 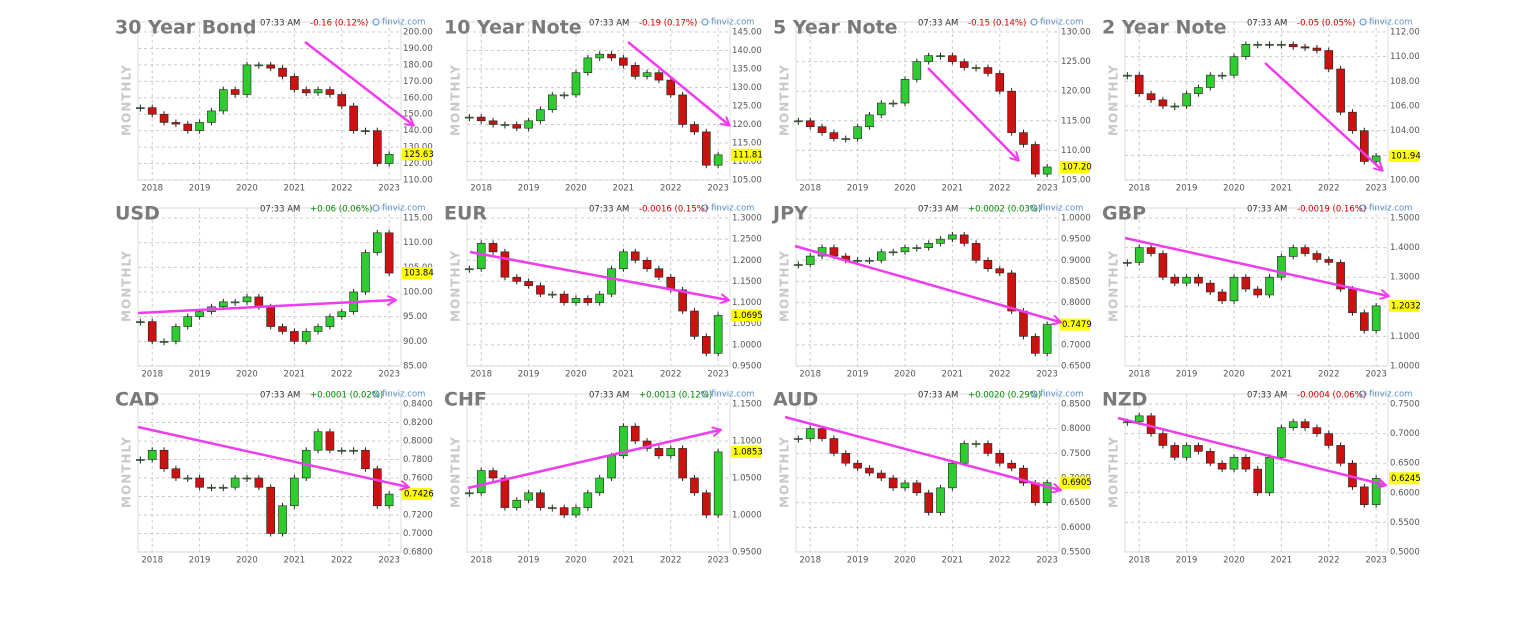 I want to click on y-tick-label: 1.1000, so click(x=747, y=442).